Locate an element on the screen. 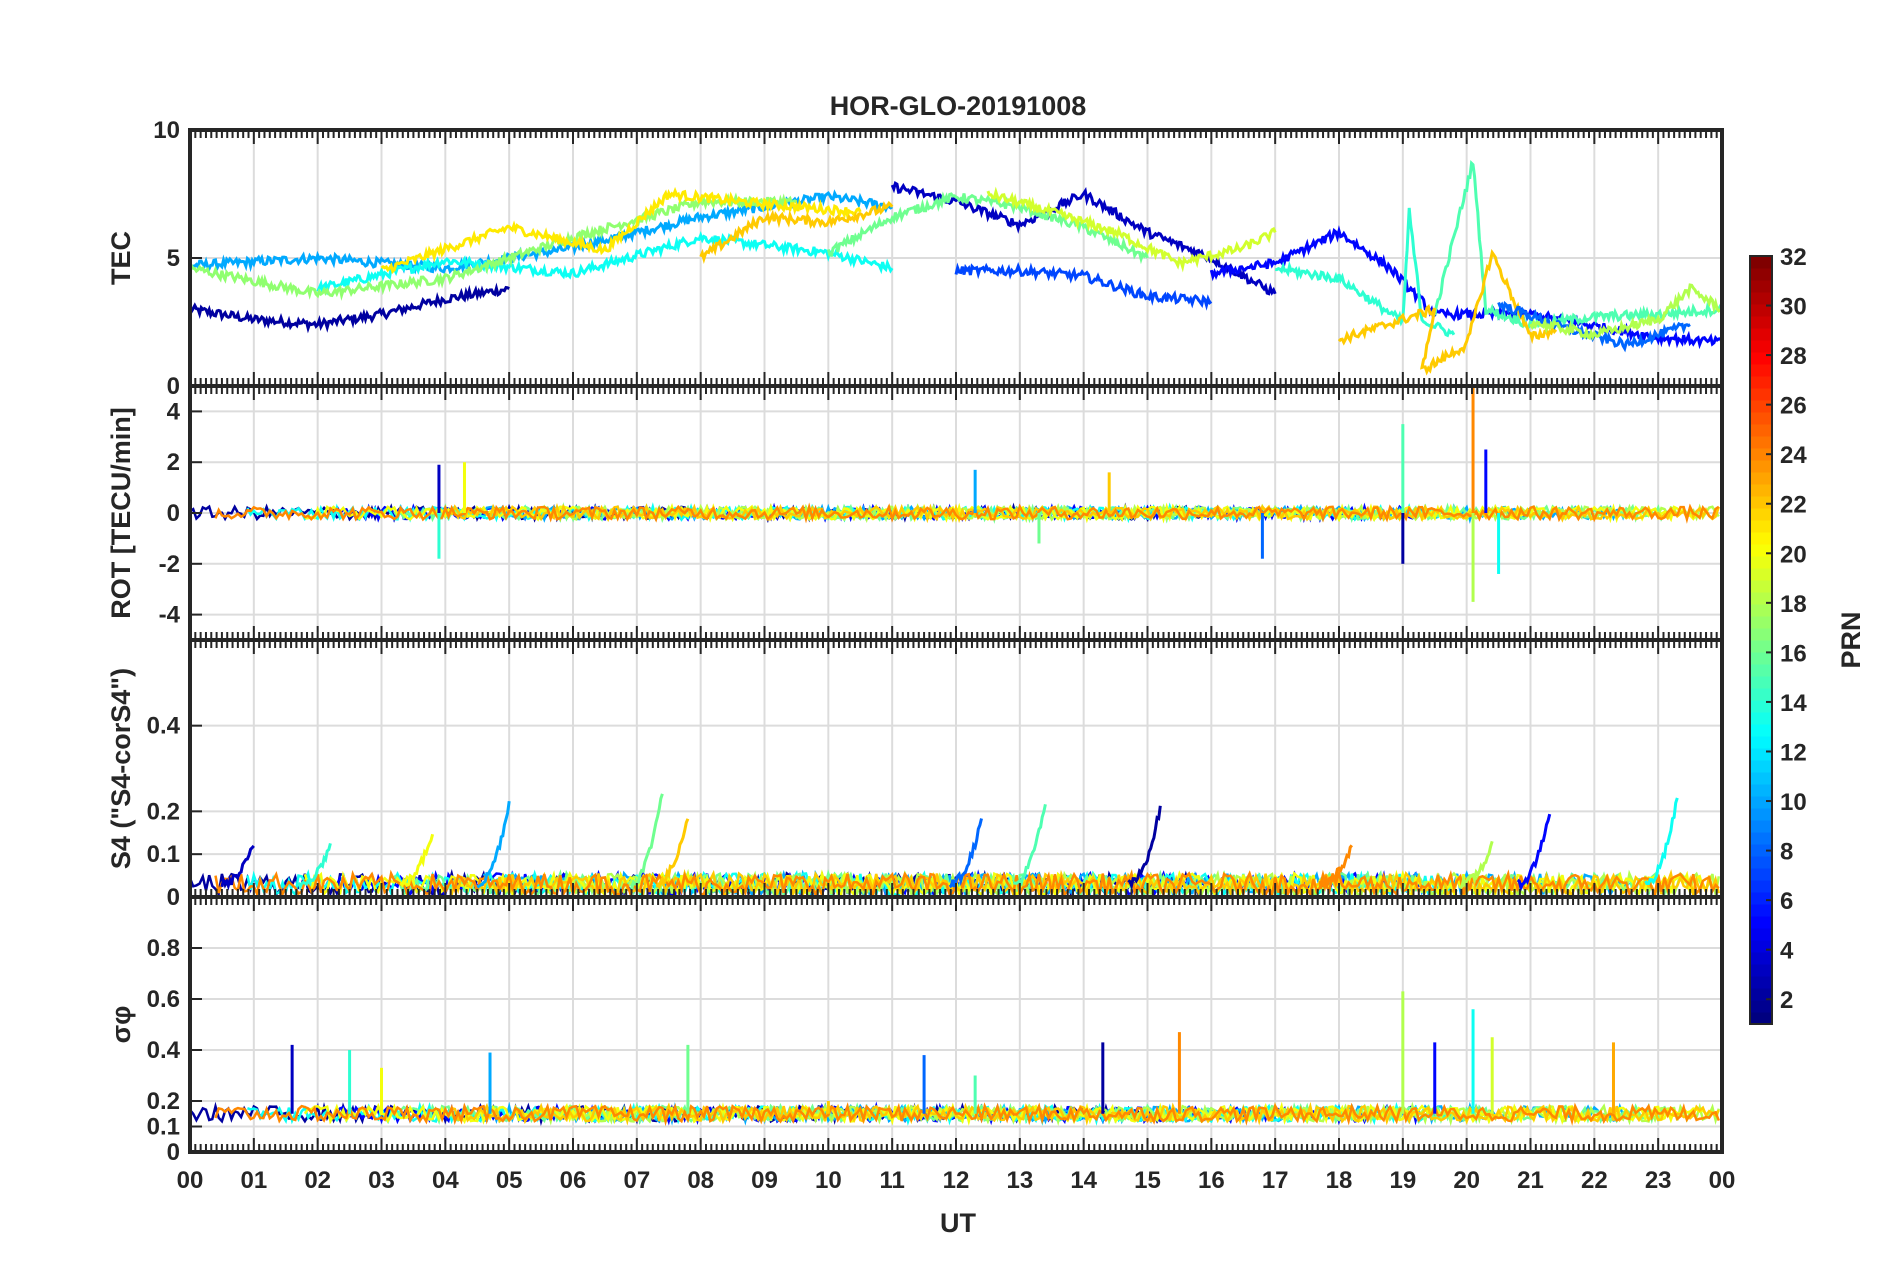 This screenshot has height=1272, width=1902. x-tick-label: 19 is located at coordinates (1402, 1180).